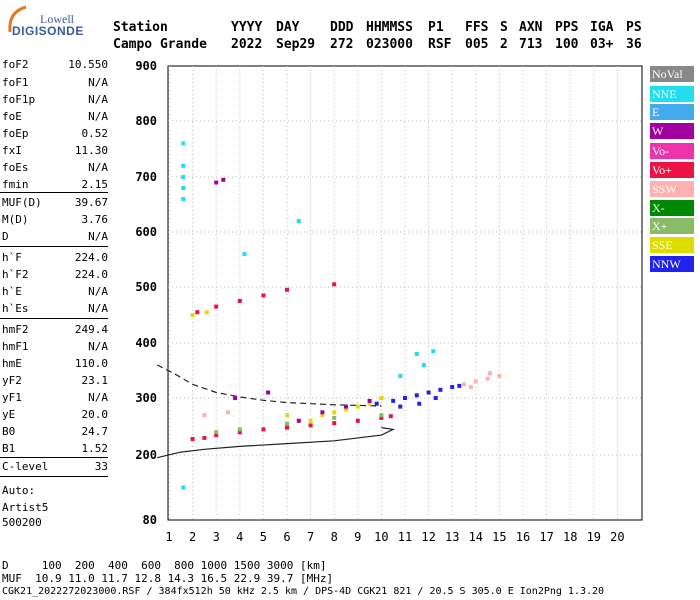 The height and width of the screenshot is (600, 700). Describe the element at coordinates (672, 151) in the screenshot. I see `legend-vo-minus: Vo-` at that location.